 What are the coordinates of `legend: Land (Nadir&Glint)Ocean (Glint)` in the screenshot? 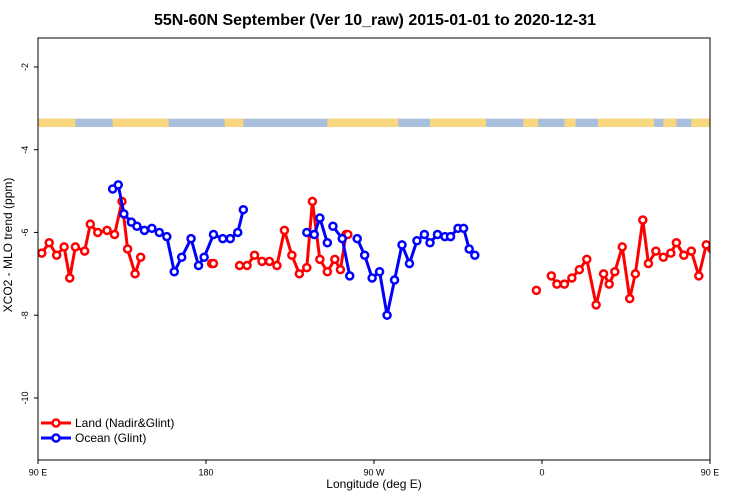 It's located at (107, 430).